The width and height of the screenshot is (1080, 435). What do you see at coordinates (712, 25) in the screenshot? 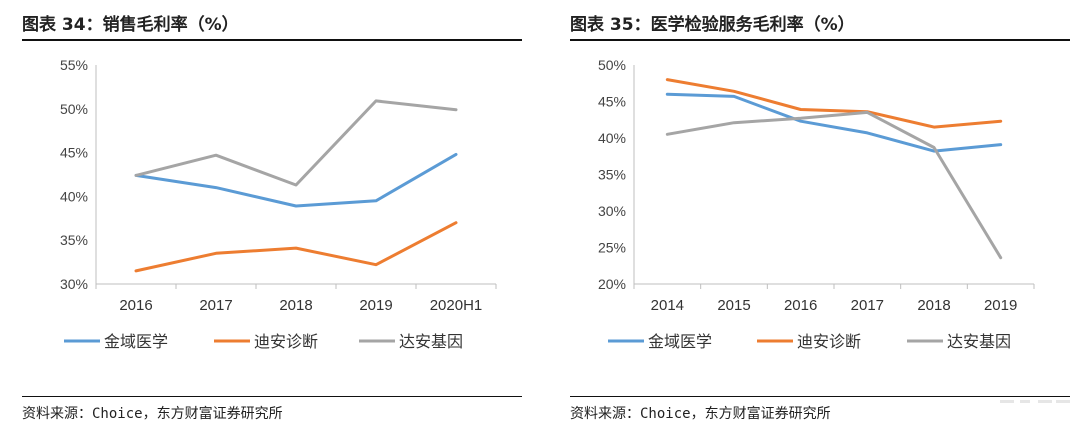
I see `figure-title: 图表 35：医学检验服务毛利率（%）` at bounding box center [712, 25].